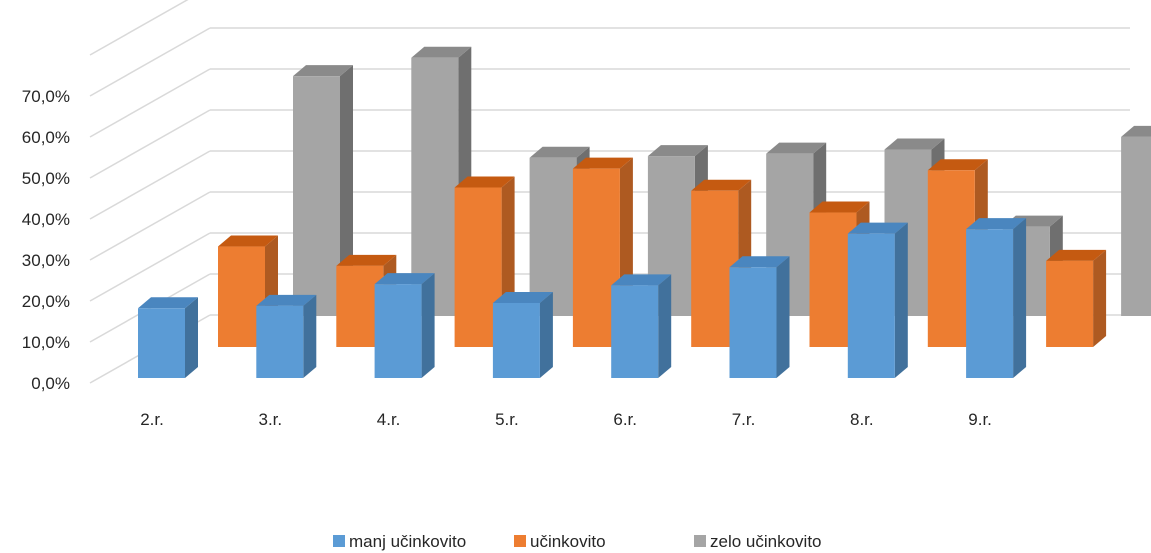 This screenshot has width=1151, height=553. Describe the element at coordinates (407, 541) in the screenshot. I see `legend-label: manj učinkovito` at that location.